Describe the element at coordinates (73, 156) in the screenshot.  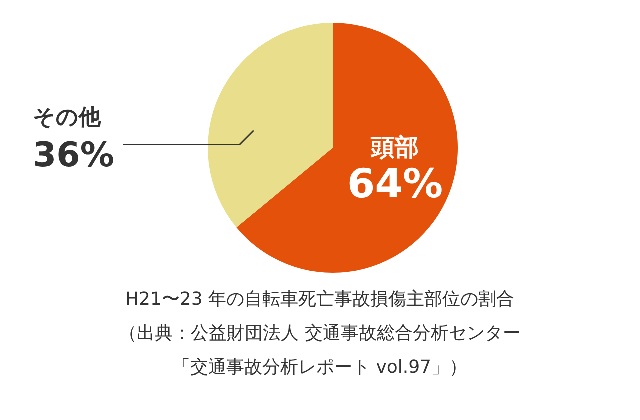
I see `data-label: 36%` at that location.